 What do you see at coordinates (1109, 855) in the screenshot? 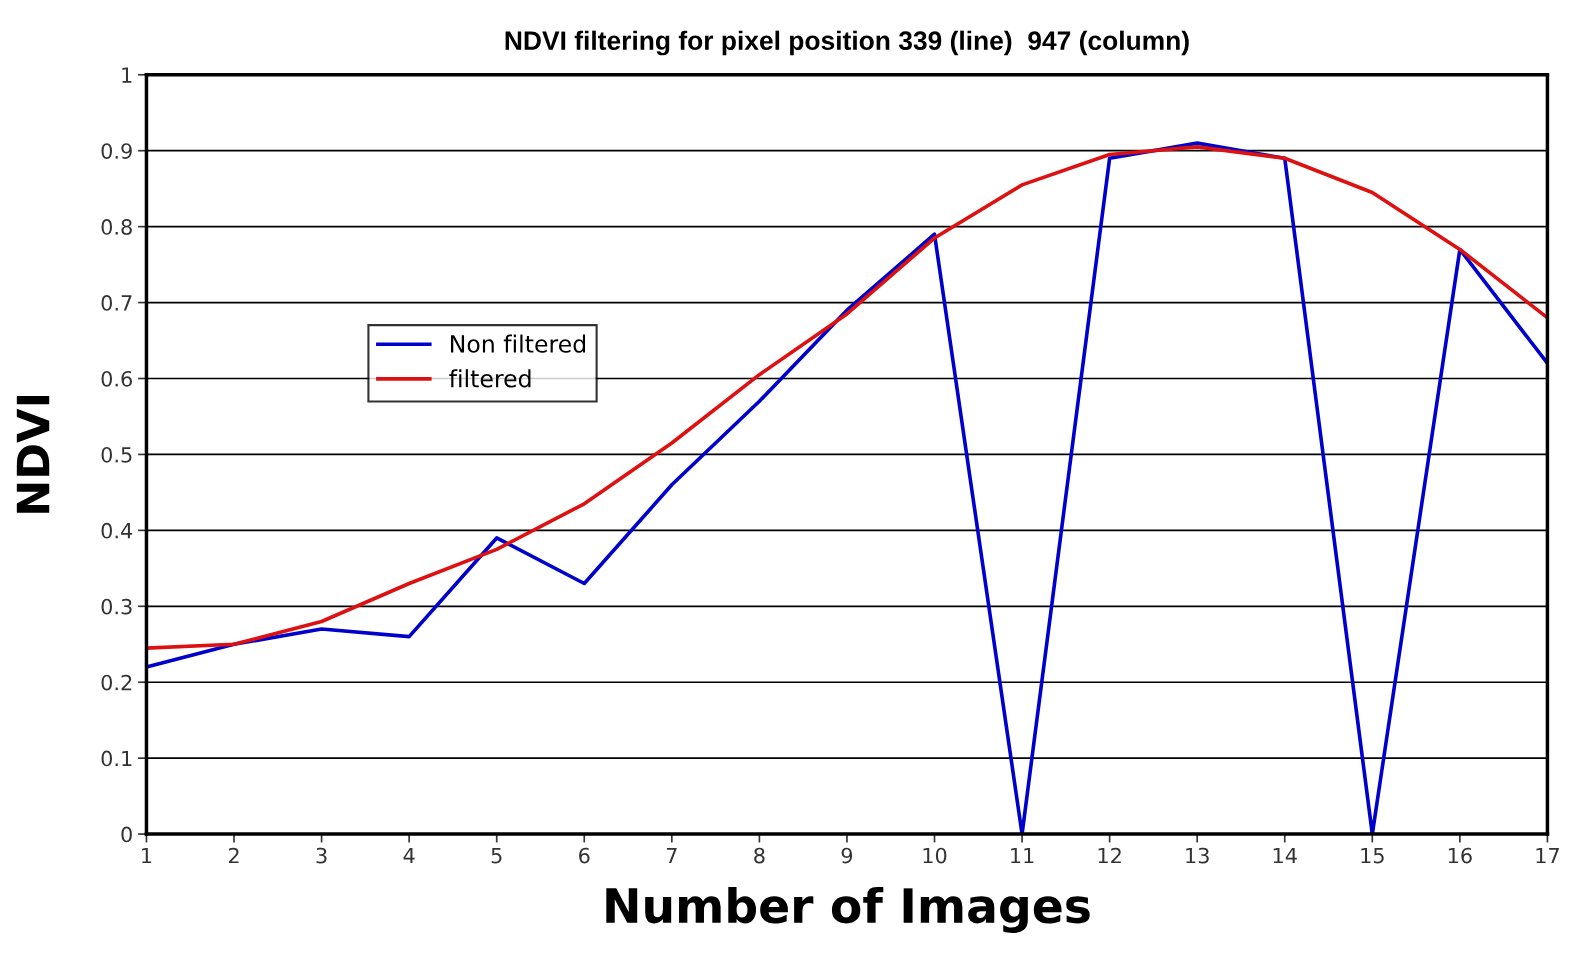
I see `x-tick-label: 12` at bounding box center [1109, 855].